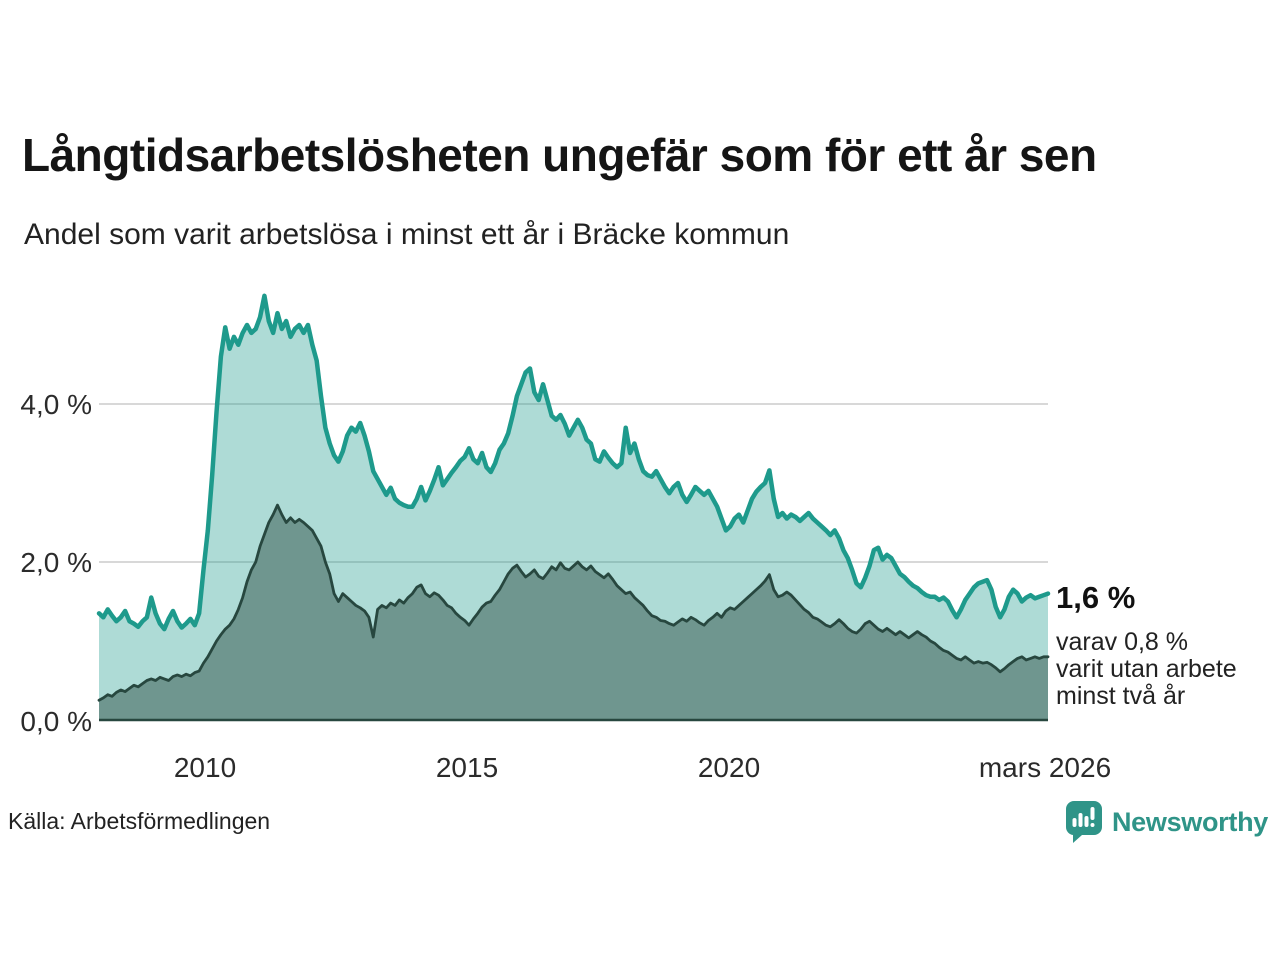  What do you see at coordinates (1096, 597) in the screenshot?
I see `end-value-label: 1,6 %` at bounding box center [1096, 597].